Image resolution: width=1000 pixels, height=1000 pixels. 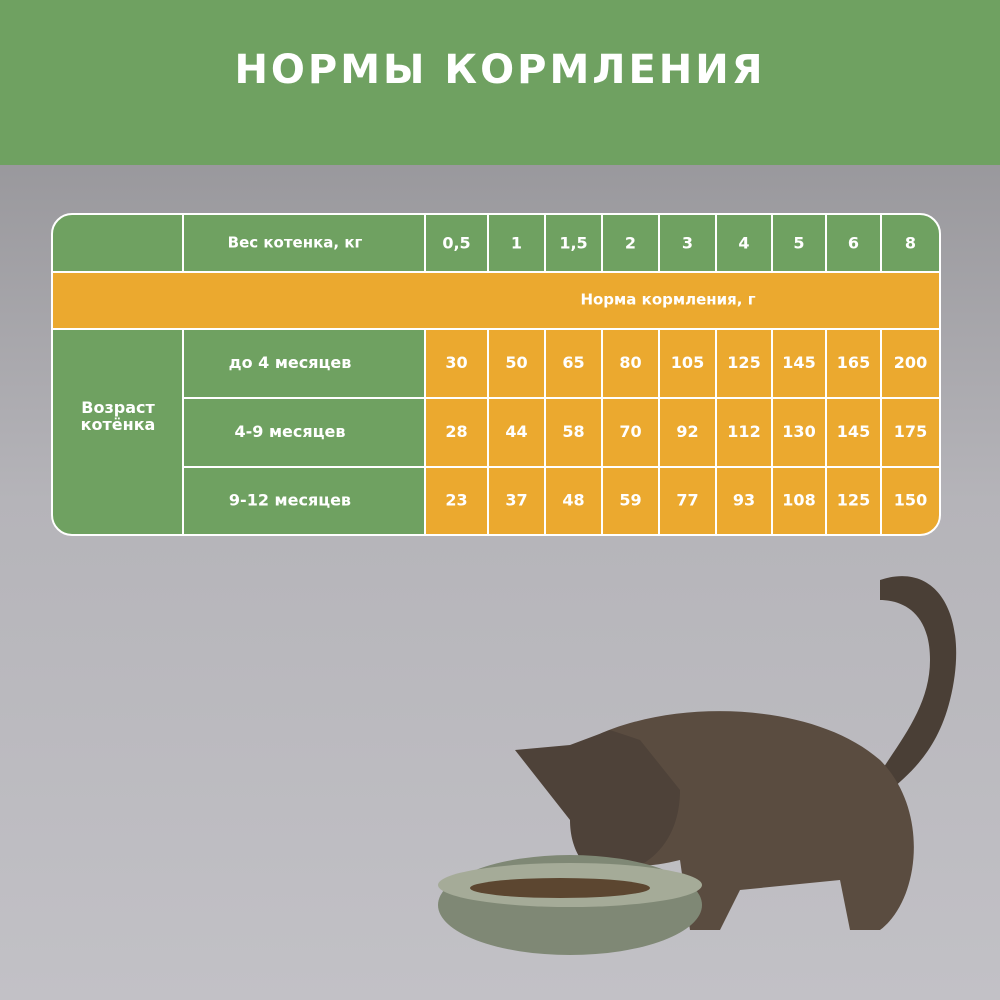 I want to click on weight: 1,5, so click(x=573, y=243).